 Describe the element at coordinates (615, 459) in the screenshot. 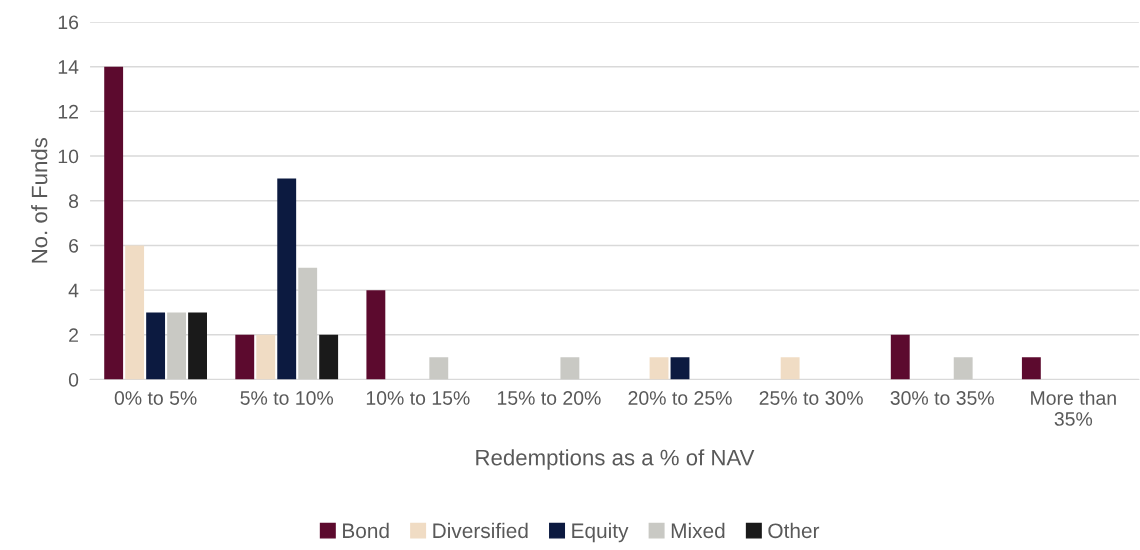

I see `x-axis-title: Redemptions as a % of NAV` at that location.